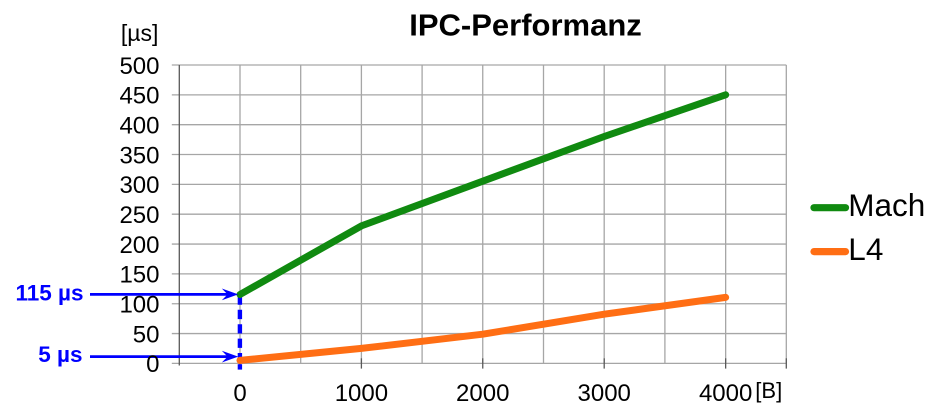  Describe the element at coordinates (139, 155) in the screenshot. I see `svg-text: 350` at that location.